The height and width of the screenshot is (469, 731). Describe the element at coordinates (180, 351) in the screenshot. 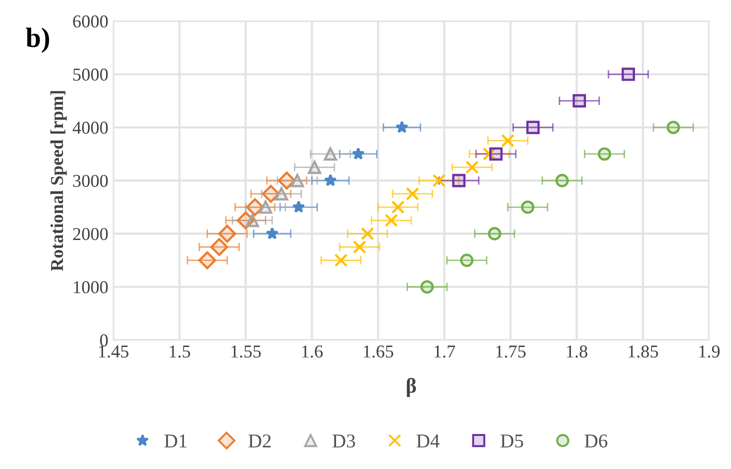

I see `x-tick-label: 1.5` at that location.